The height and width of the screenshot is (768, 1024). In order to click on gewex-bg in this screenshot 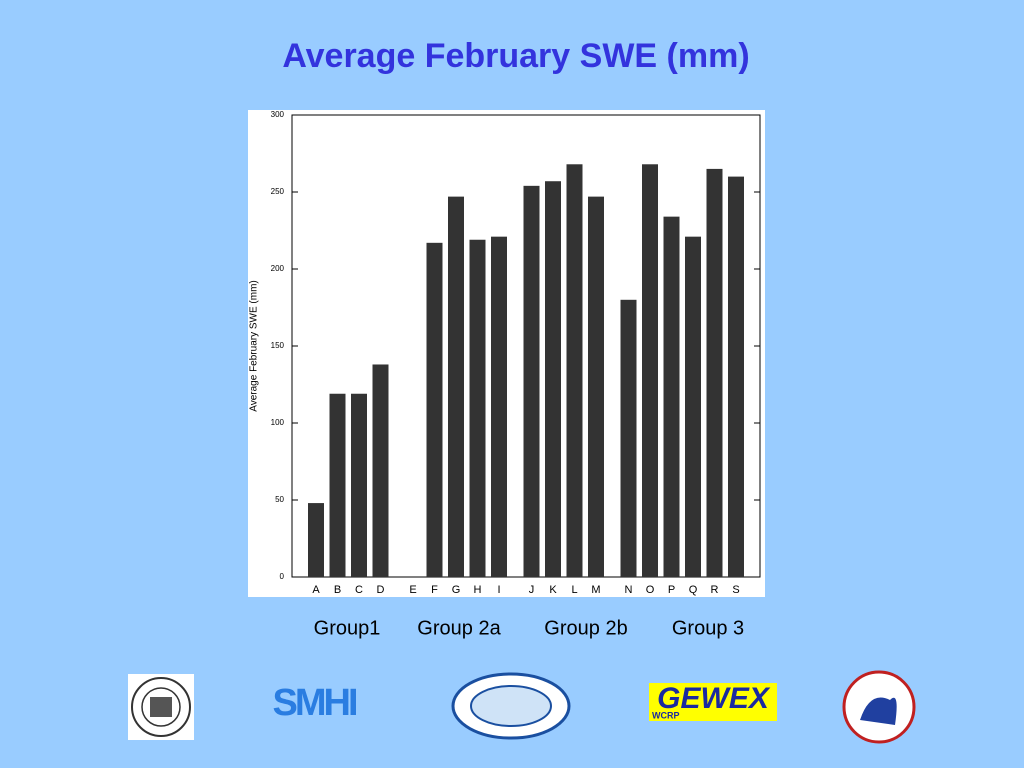, I will do `click(713, 702)`.